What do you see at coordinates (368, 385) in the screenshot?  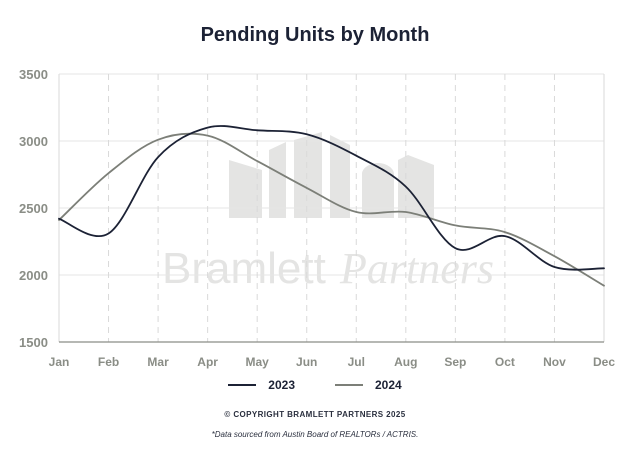 I see `legend-item-2024: 2024` at bounding box center [368, 385].